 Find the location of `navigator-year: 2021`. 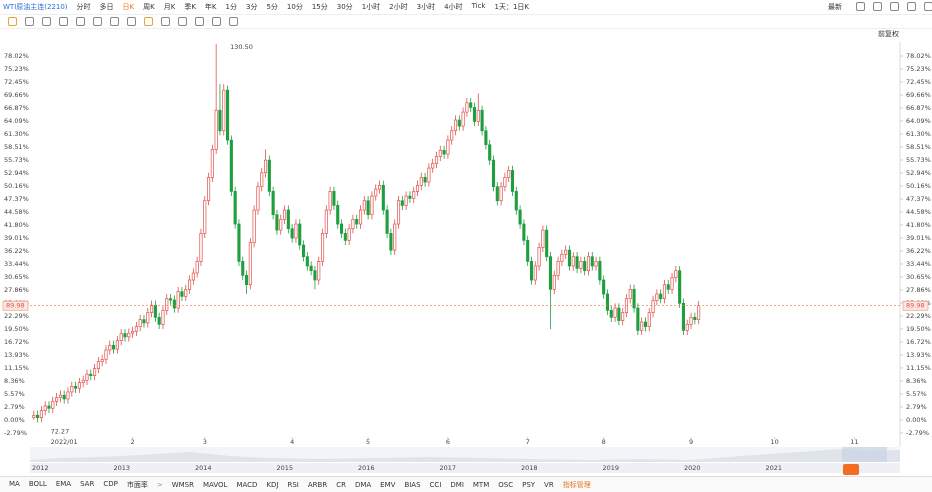

navigator-year: 2021 is located at coordinates (774, 468).